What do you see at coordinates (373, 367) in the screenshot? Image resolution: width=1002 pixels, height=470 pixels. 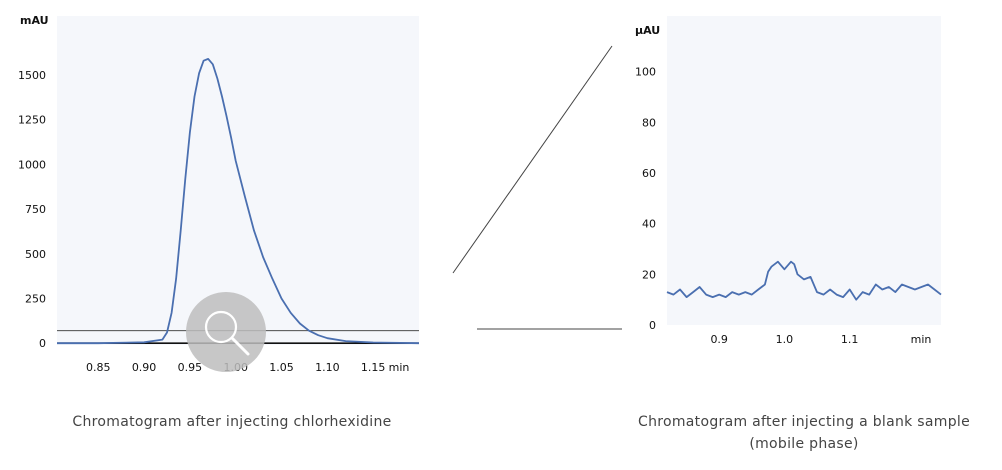 I see `left-x-tick-label: 1.15` at bounding box center [373, 367].